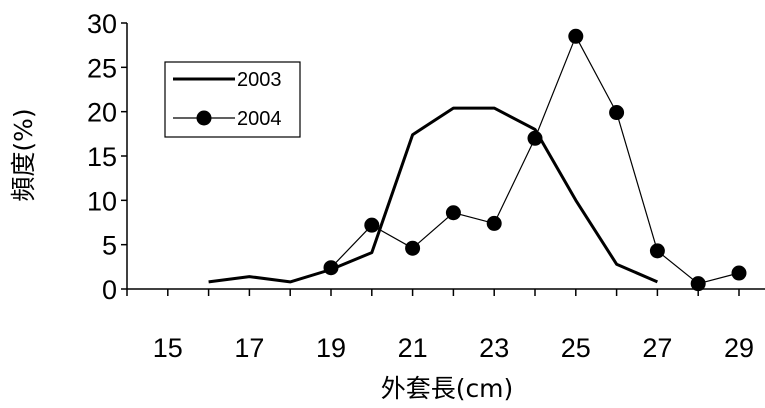  I want to click on legend-label-2003: 2003, so click(259, 80).